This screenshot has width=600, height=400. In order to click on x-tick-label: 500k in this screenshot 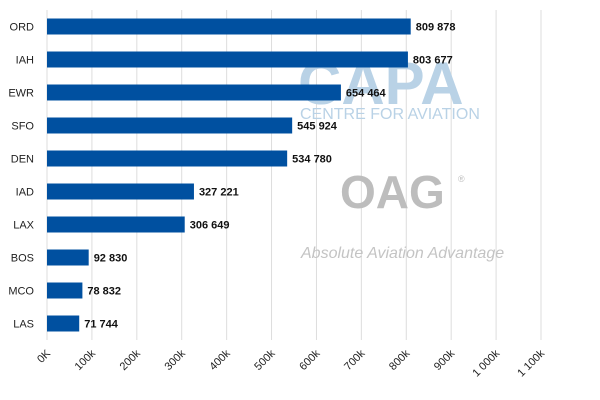, I will do `click(265, 360)`.